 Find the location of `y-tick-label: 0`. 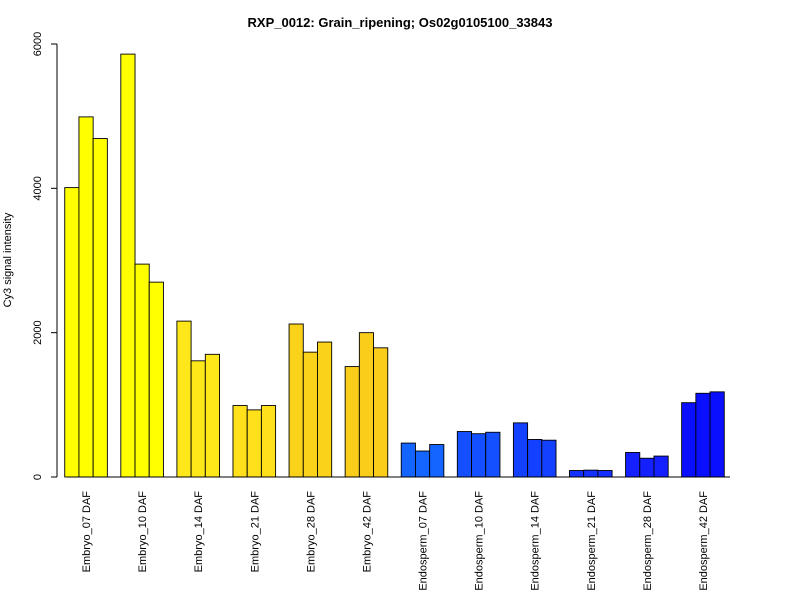

y-tick-label: 0 is located at coordinates (38, 477).